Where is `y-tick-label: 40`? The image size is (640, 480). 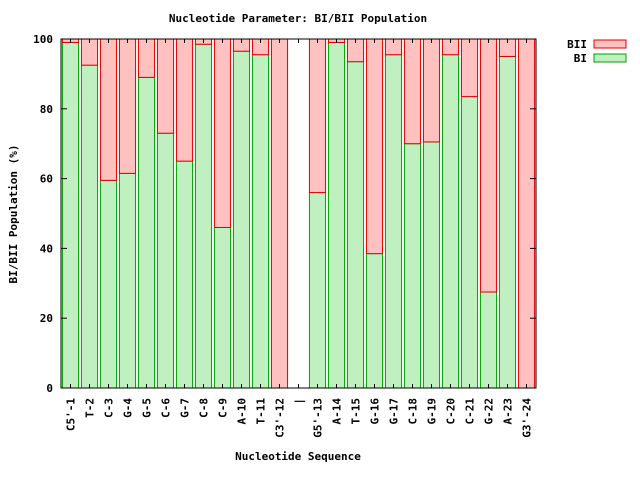 y-tick-label: 40 is located at coordinates (46, 248).